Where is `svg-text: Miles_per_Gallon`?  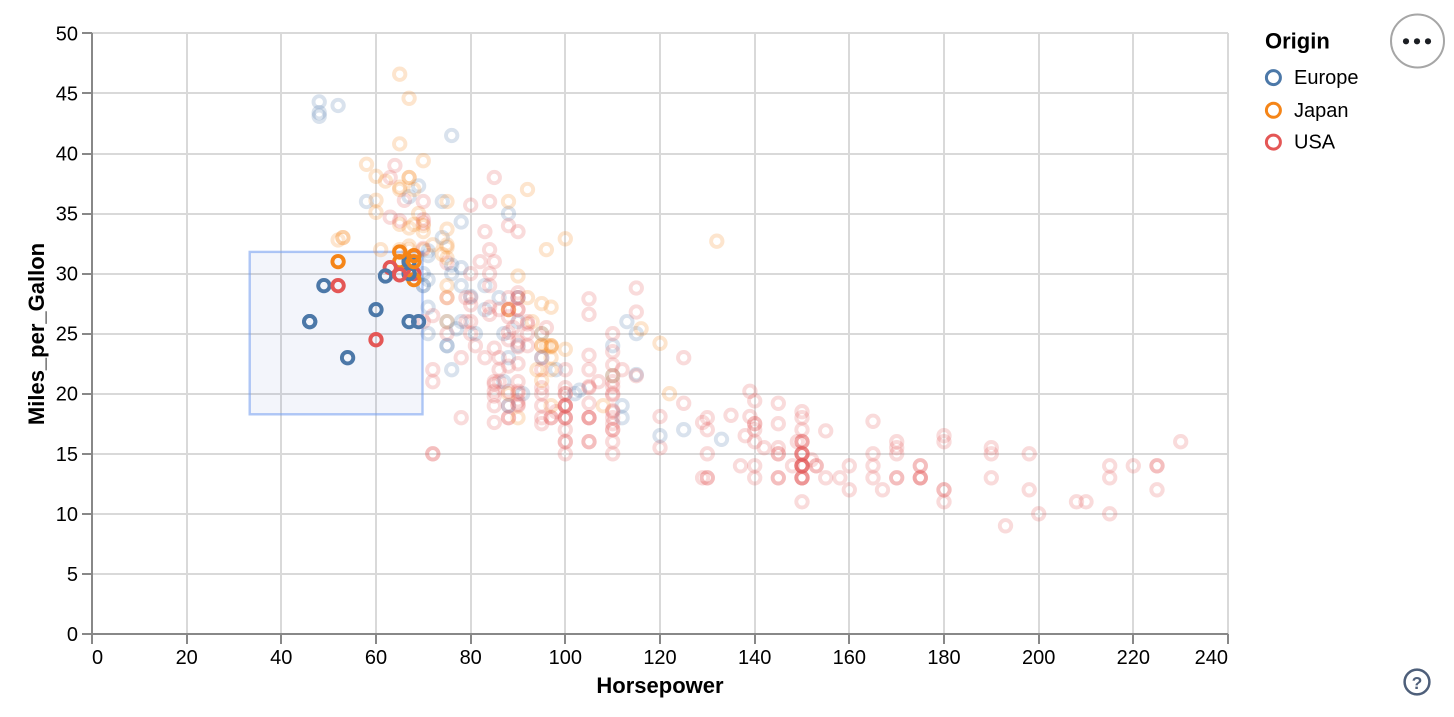 svg-text: Miles_per_Gallon is located at coordinates (36, 334).